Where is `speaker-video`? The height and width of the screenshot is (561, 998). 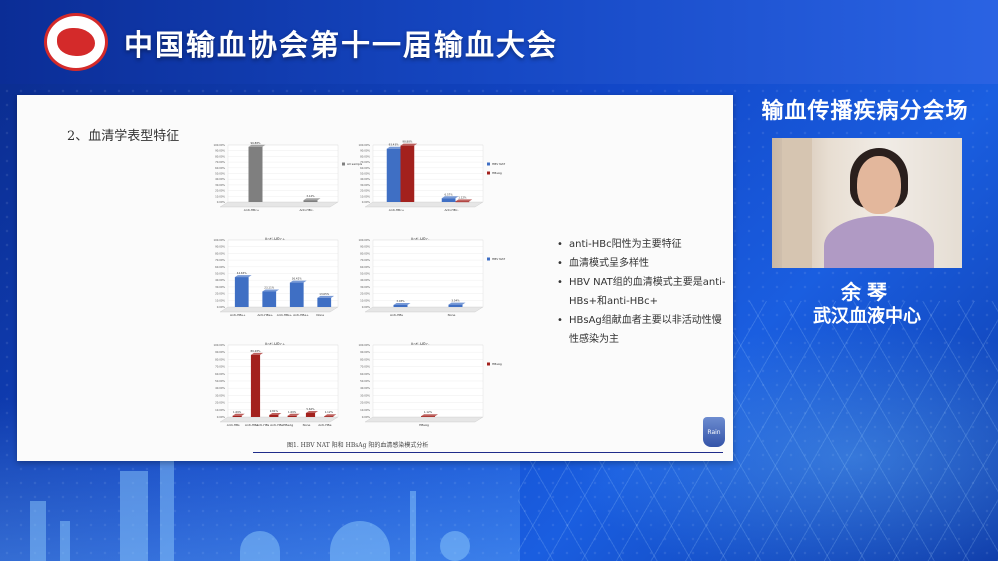 speaker-video is located at coordinates (867, 203).